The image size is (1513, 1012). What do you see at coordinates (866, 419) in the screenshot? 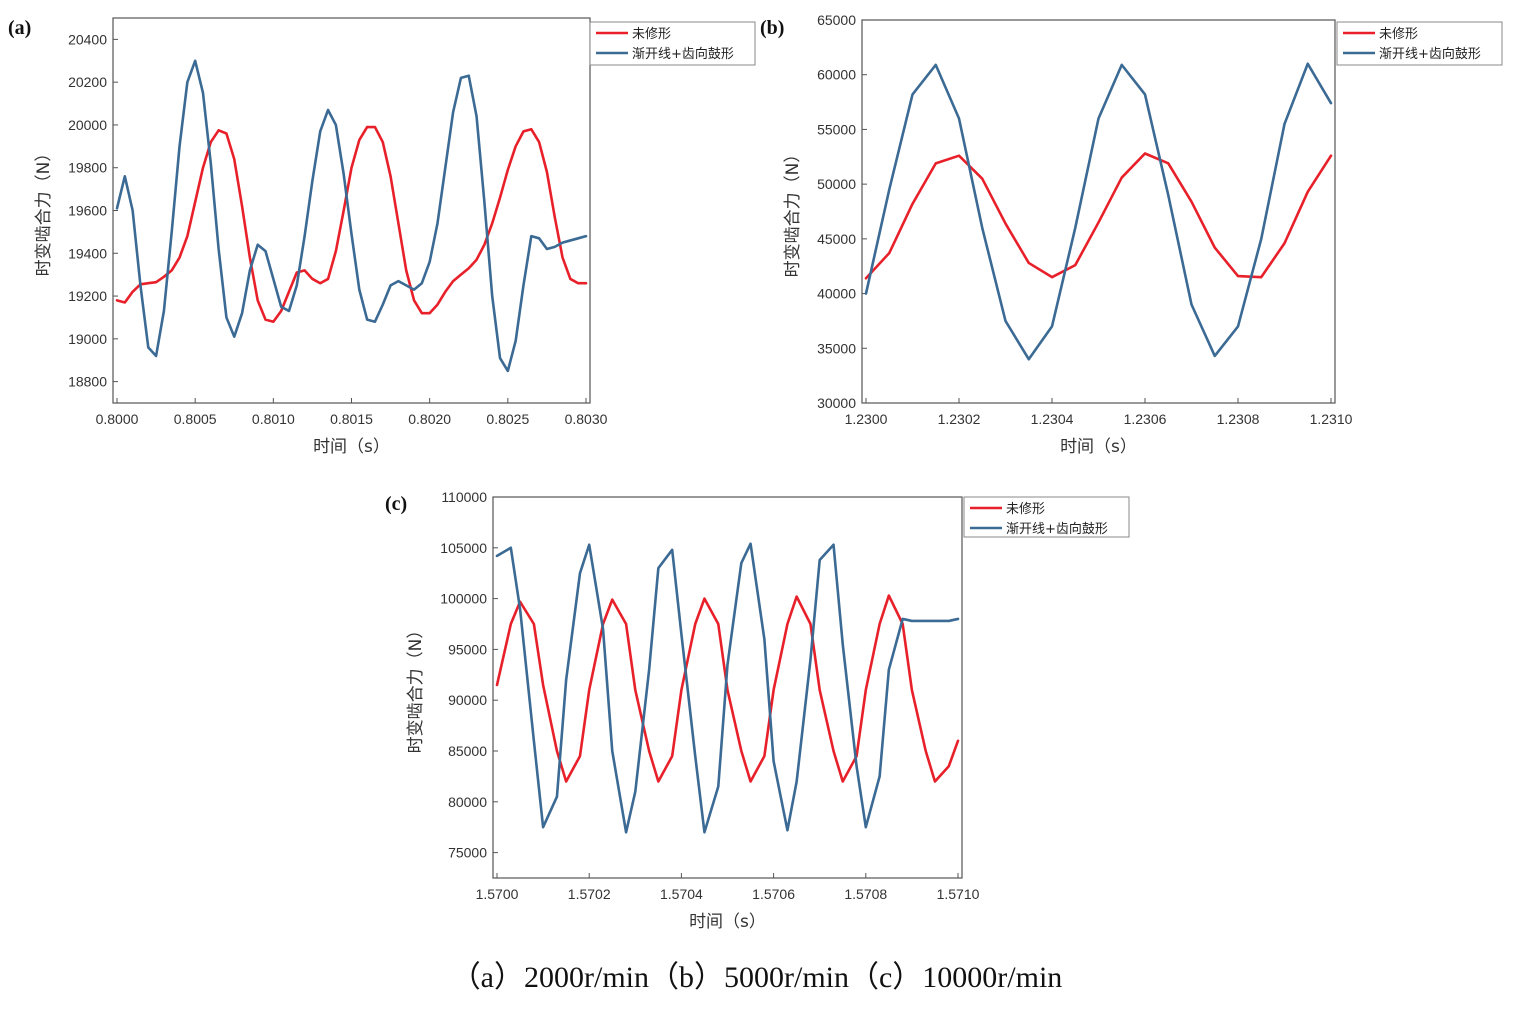
I see `x-tick-label: 1.2300` at bounding box center [866, 419].